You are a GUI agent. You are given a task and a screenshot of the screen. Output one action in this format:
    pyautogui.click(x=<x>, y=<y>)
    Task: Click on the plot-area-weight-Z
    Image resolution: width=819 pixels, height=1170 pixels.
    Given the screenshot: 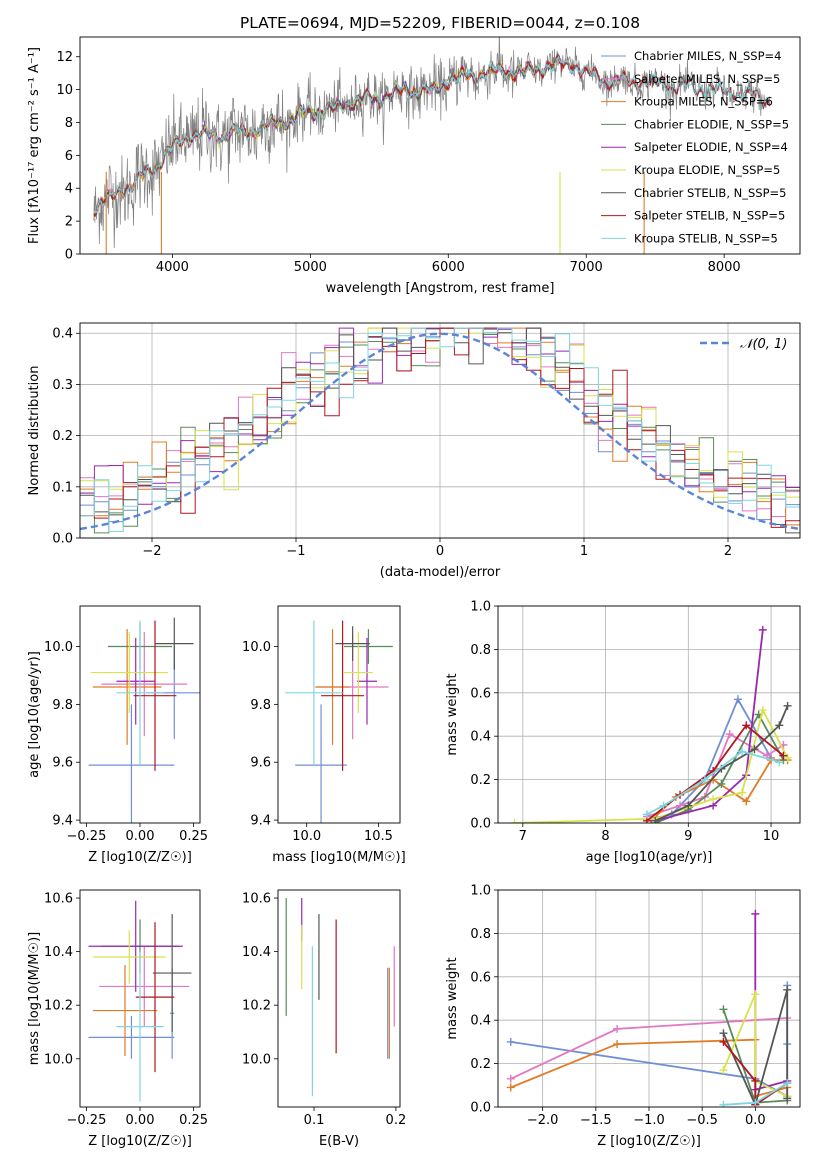 What is the action you would take?
    pyautogui.click(x=649, y=1008)
    